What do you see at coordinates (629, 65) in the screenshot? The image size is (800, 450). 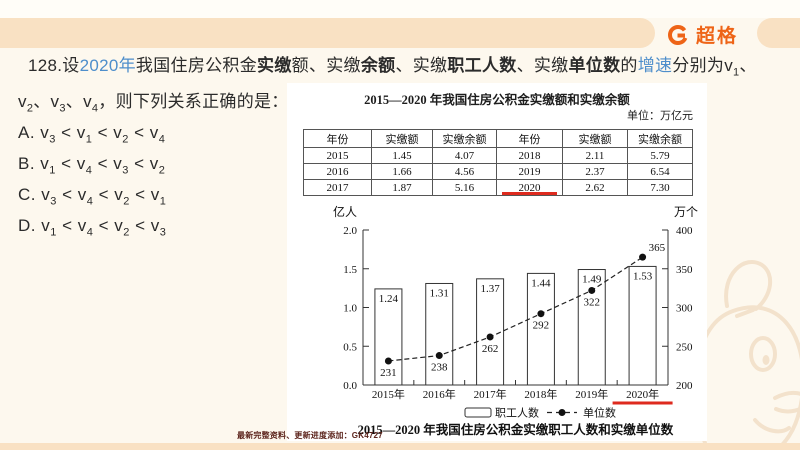 I see `question-segment: 的` at bounding box center [629, 65].